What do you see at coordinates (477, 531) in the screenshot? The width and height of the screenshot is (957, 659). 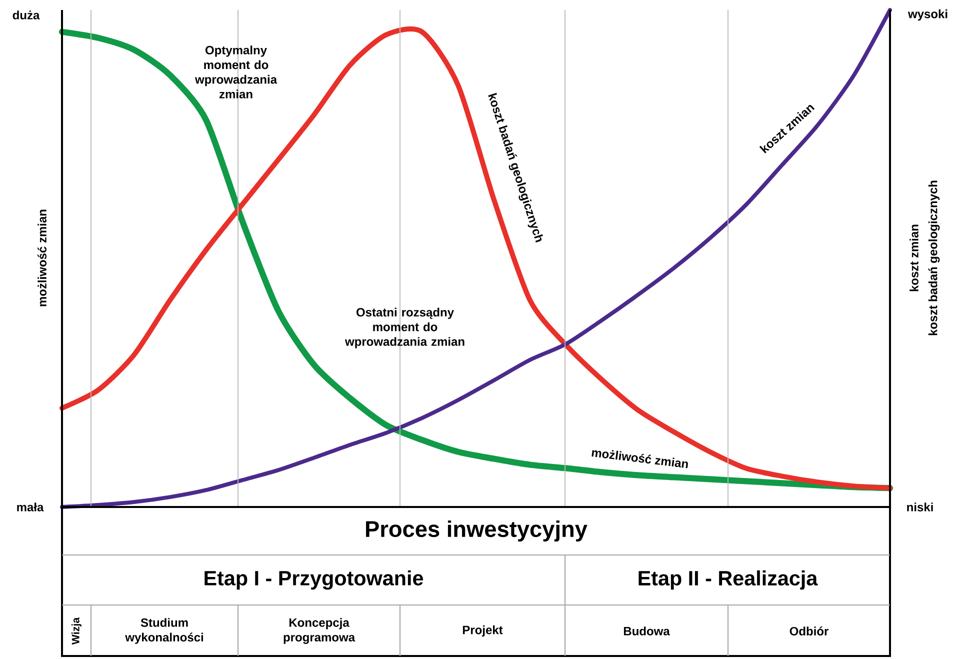 I see `text: Proces inwestycyjny` at bounding box center [477, 531].